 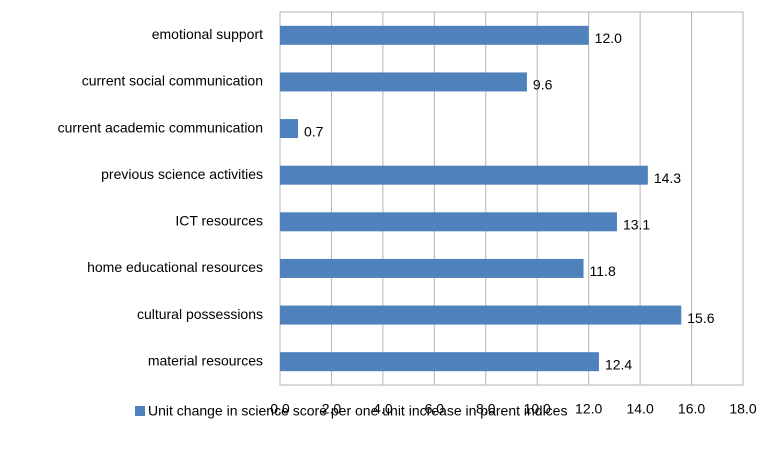 I want to click on x-tick-label: 16.0, so click(x=691, y=409).